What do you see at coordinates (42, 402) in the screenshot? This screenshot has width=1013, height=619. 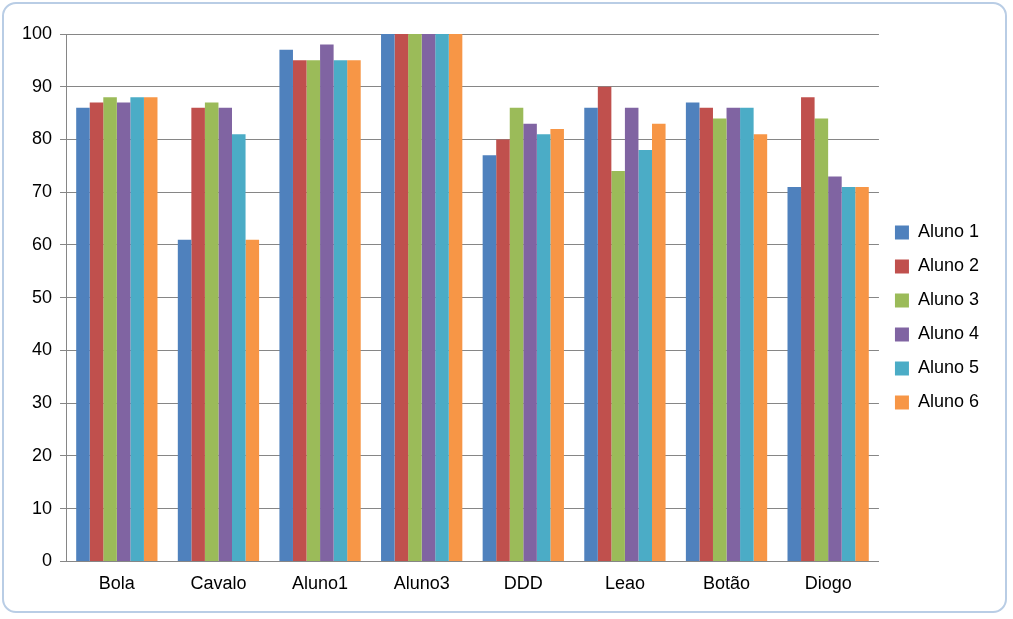 I see `y-tick-label: 30` at bounding box center [42, 402].